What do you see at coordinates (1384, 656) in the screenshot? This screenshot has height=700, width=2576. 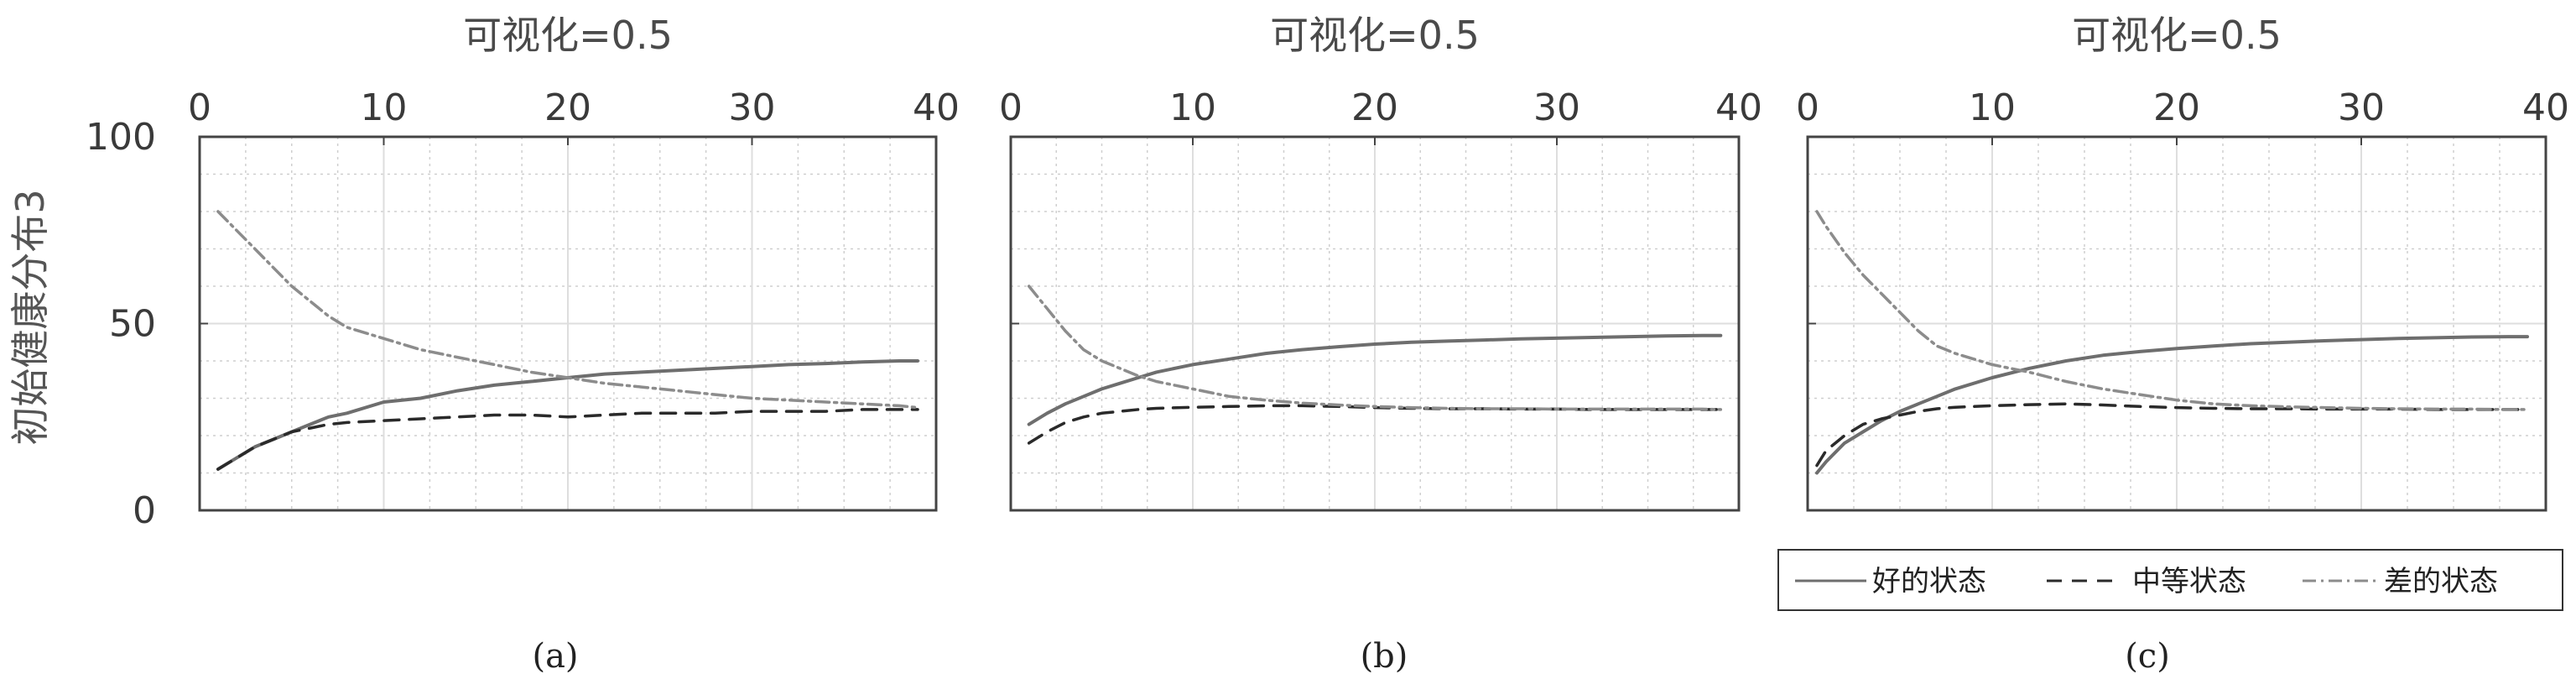 I see `panel-label-b: (b)` at bounding box center [1384, 656].